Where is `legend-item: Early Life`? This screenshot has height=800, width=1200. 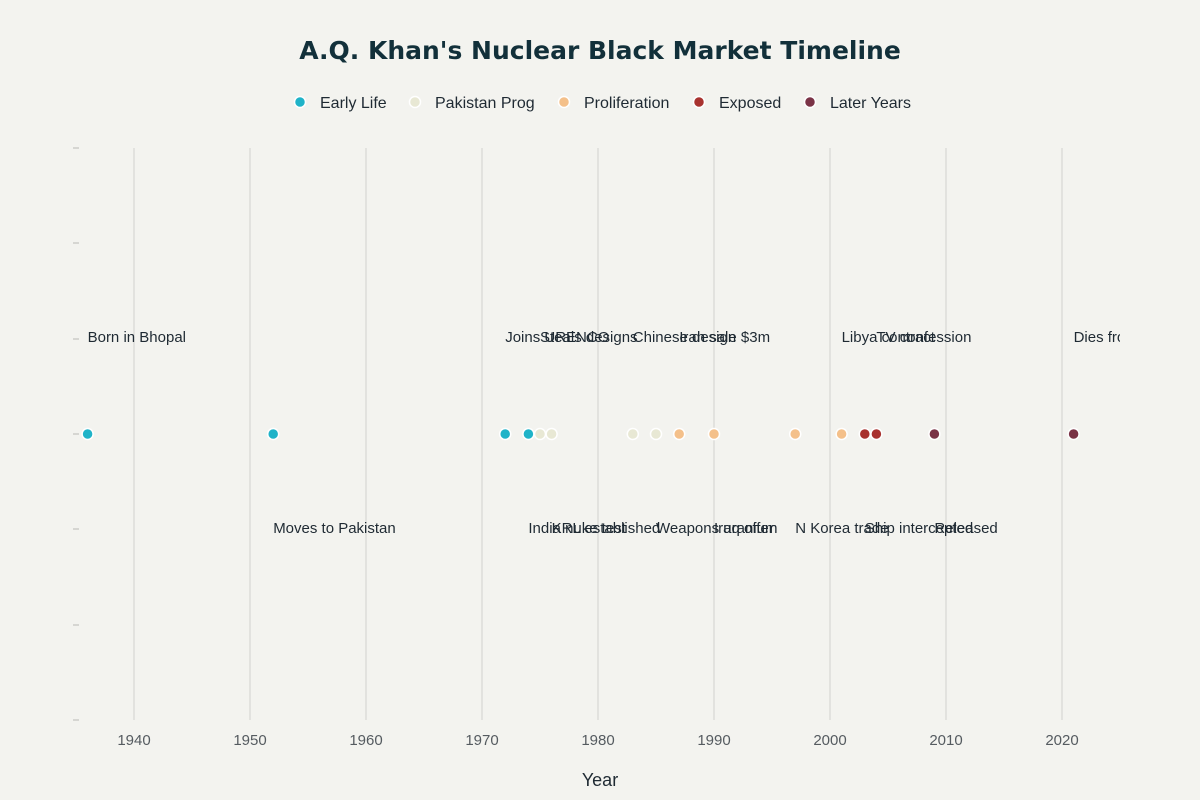
legend-item: Early Life is located at coordinates (340, 103).